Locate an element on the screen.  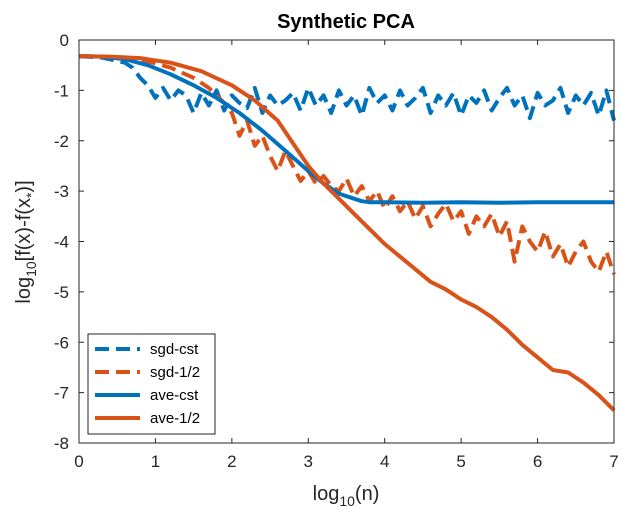
legend-label: ave-1/2 is located at coordinates (175, 418).